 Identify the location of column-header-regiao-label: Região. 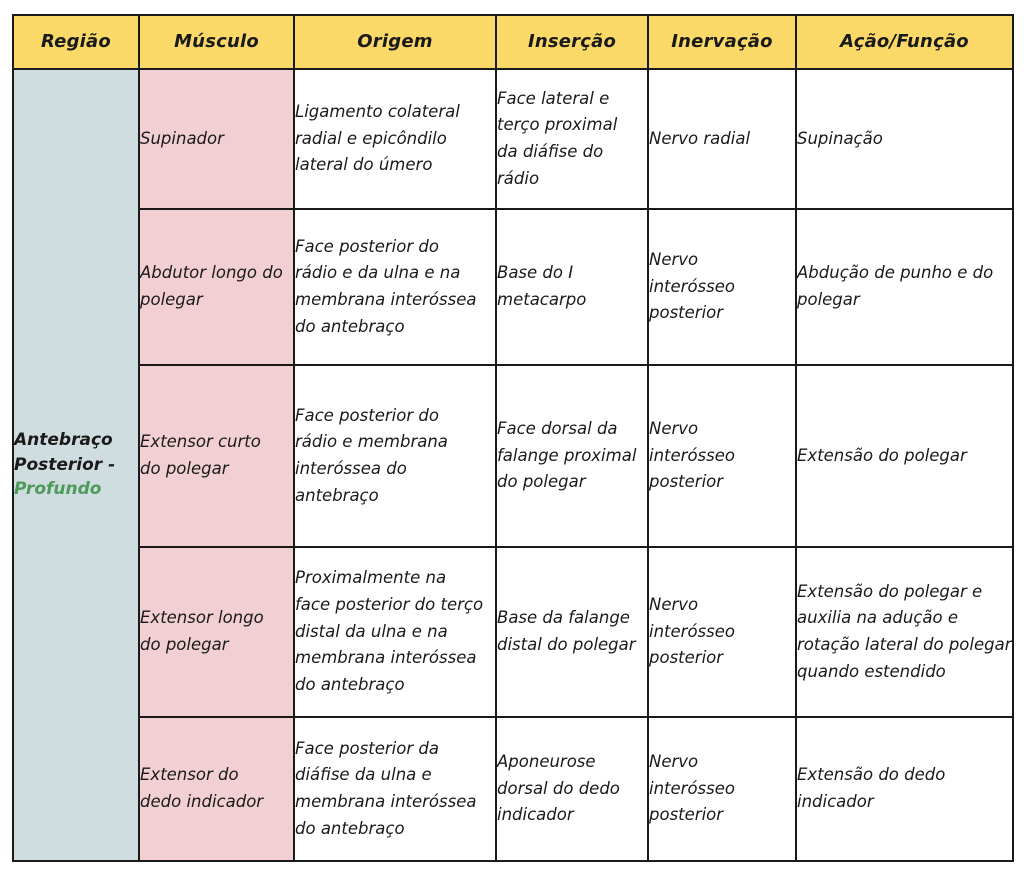
(76, 41).